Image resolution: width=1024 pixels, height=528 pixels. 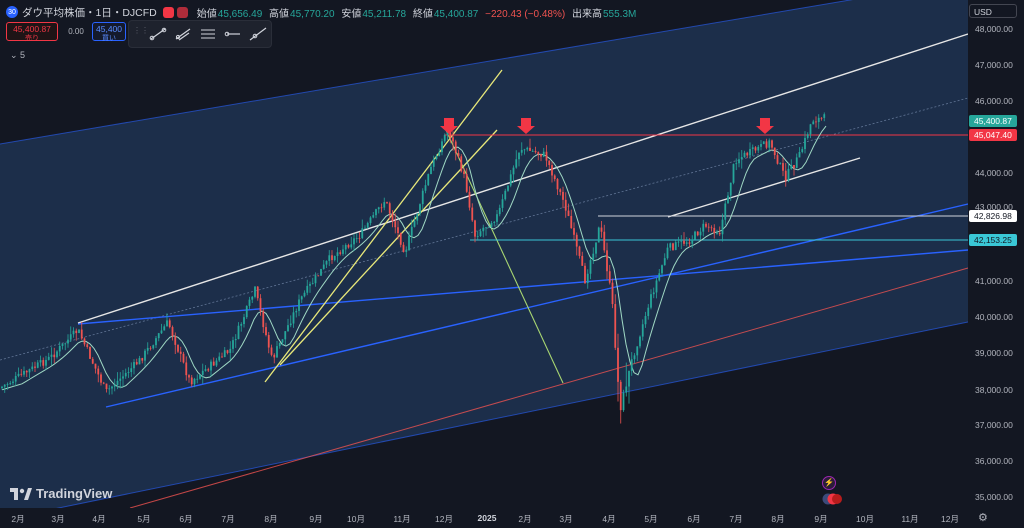 I want to click on time-tick: 7月, so click(x=228, y=519).